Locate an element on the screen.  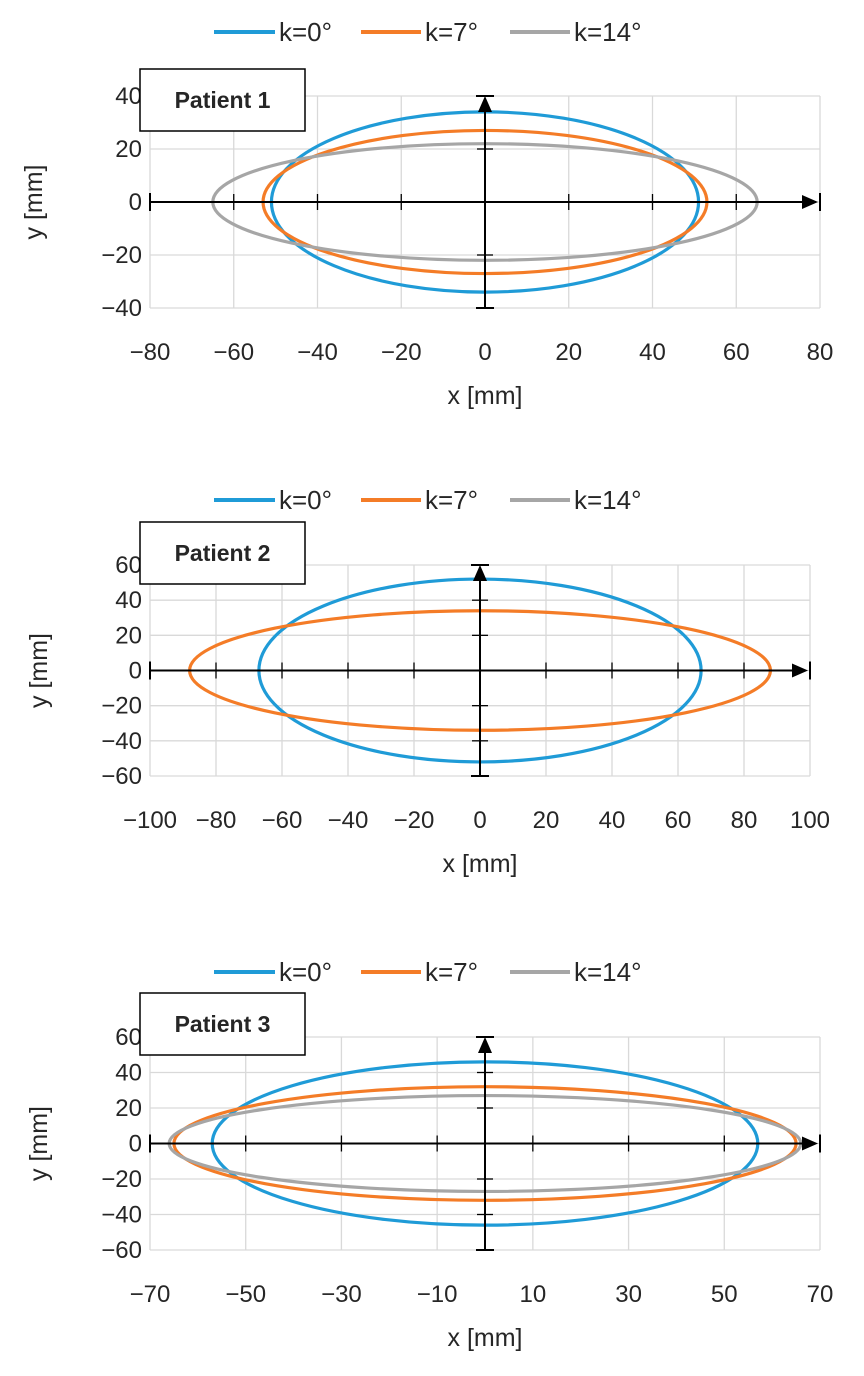
x-tick-label: −70 is located at coordinates (150, 1294).